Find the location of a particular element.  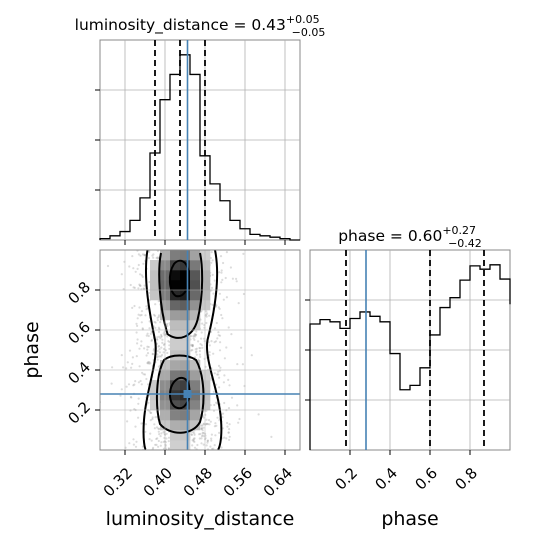

joint-x-tick-label-3: 0.56 is located at coordinates (238, 482).